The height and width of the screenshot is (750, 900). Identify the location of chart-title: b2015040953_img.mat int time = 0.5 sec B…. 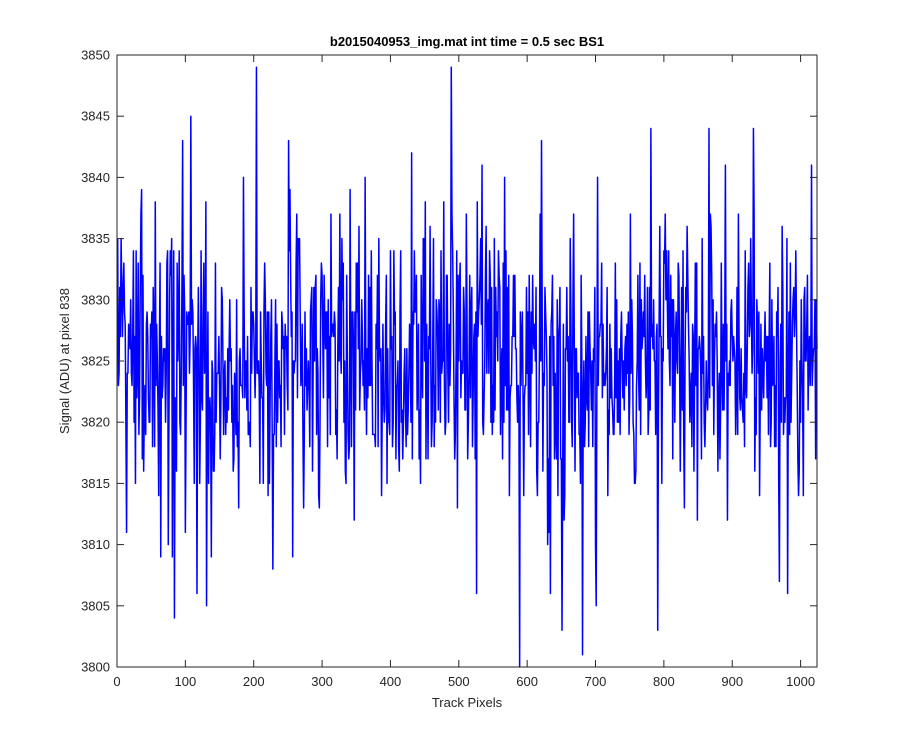
(467, 41).